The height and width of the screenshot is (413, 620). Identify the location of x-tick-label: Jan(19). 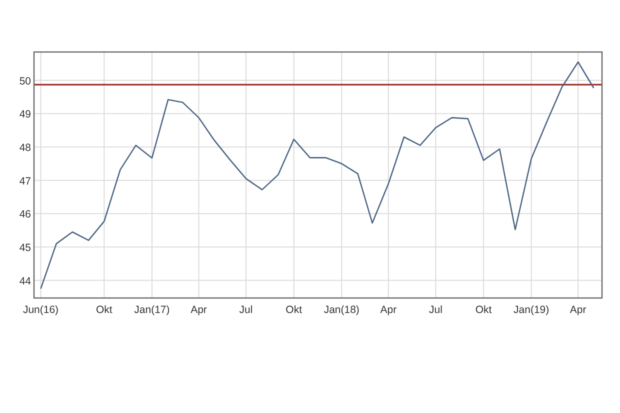
(532, 310).